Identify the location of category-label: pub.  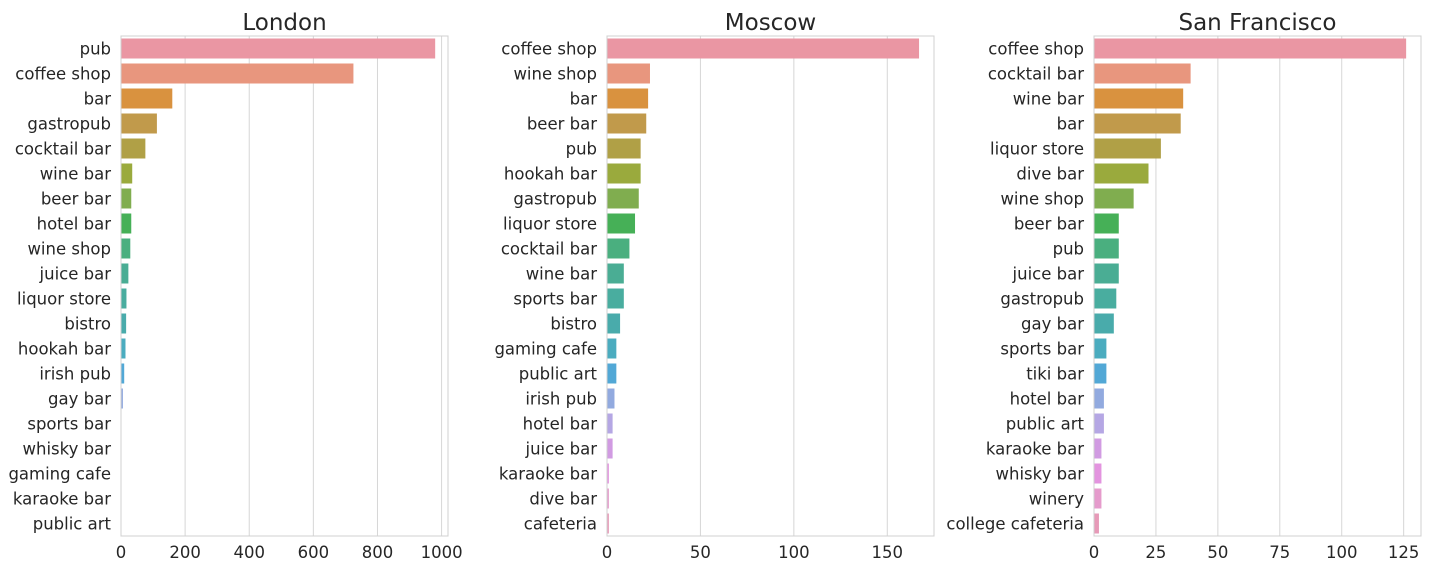
(95, 49).